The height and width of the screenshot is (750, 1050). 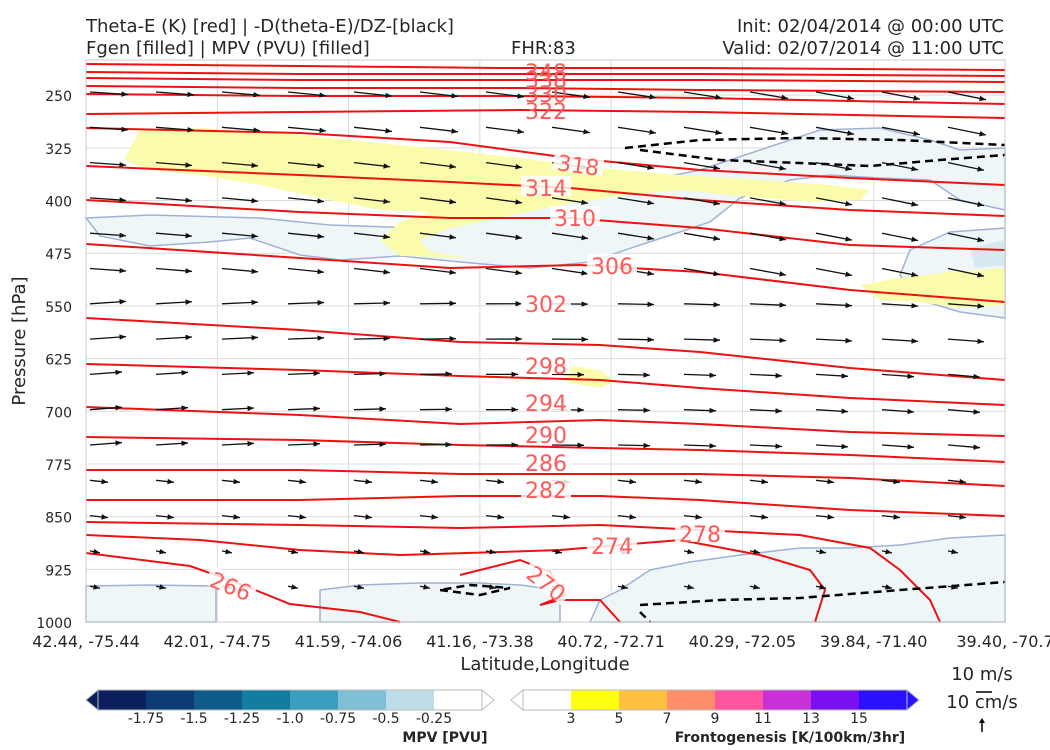 What do you see at coordinates (578, 166) in the screenshot?
I see `contour-label: 318` at bounding box center [578, 166].